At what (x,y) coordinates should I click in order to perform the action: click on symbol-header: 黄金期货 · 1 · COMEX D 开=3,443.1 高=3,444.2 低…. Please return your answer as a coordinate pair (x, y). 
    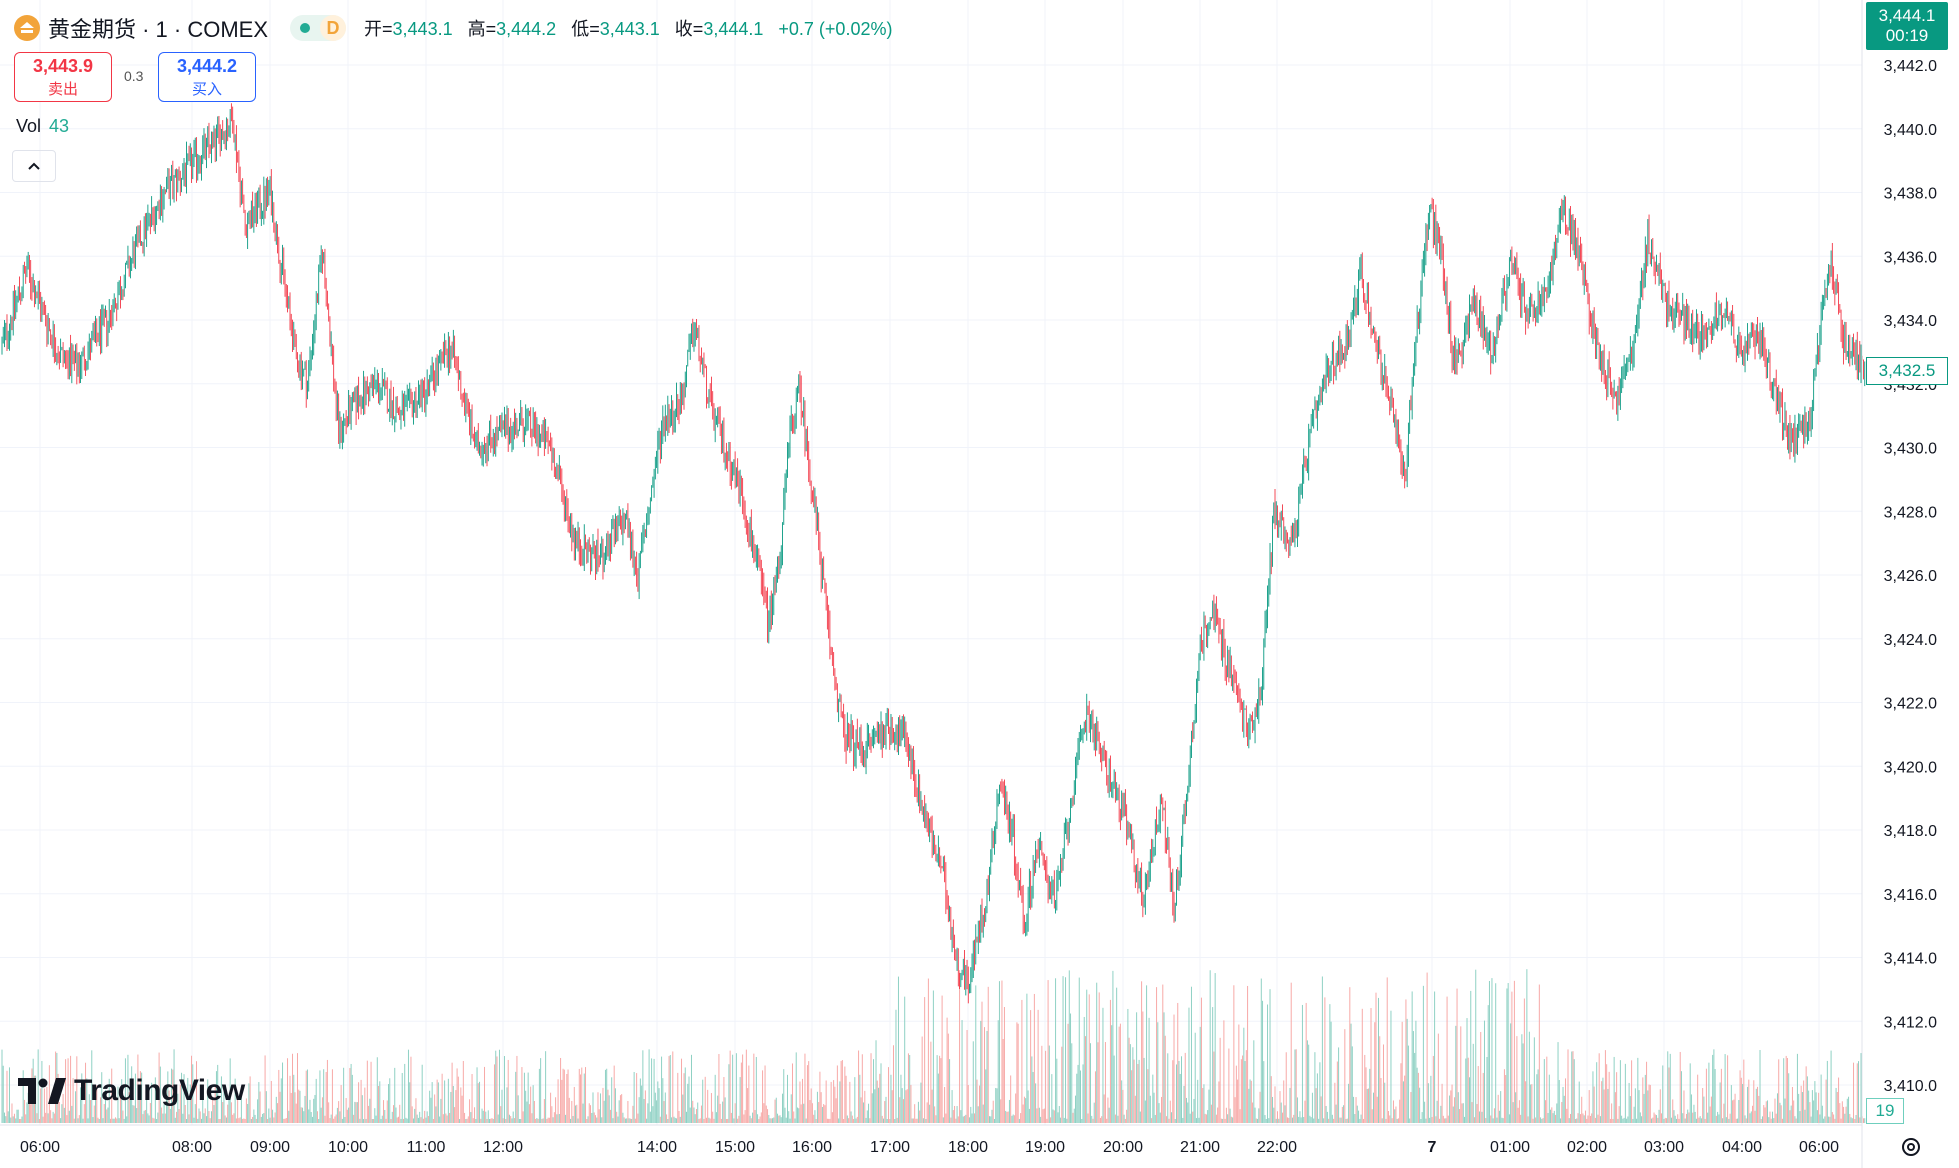
    Looking at the image, I should click on (458, 28).